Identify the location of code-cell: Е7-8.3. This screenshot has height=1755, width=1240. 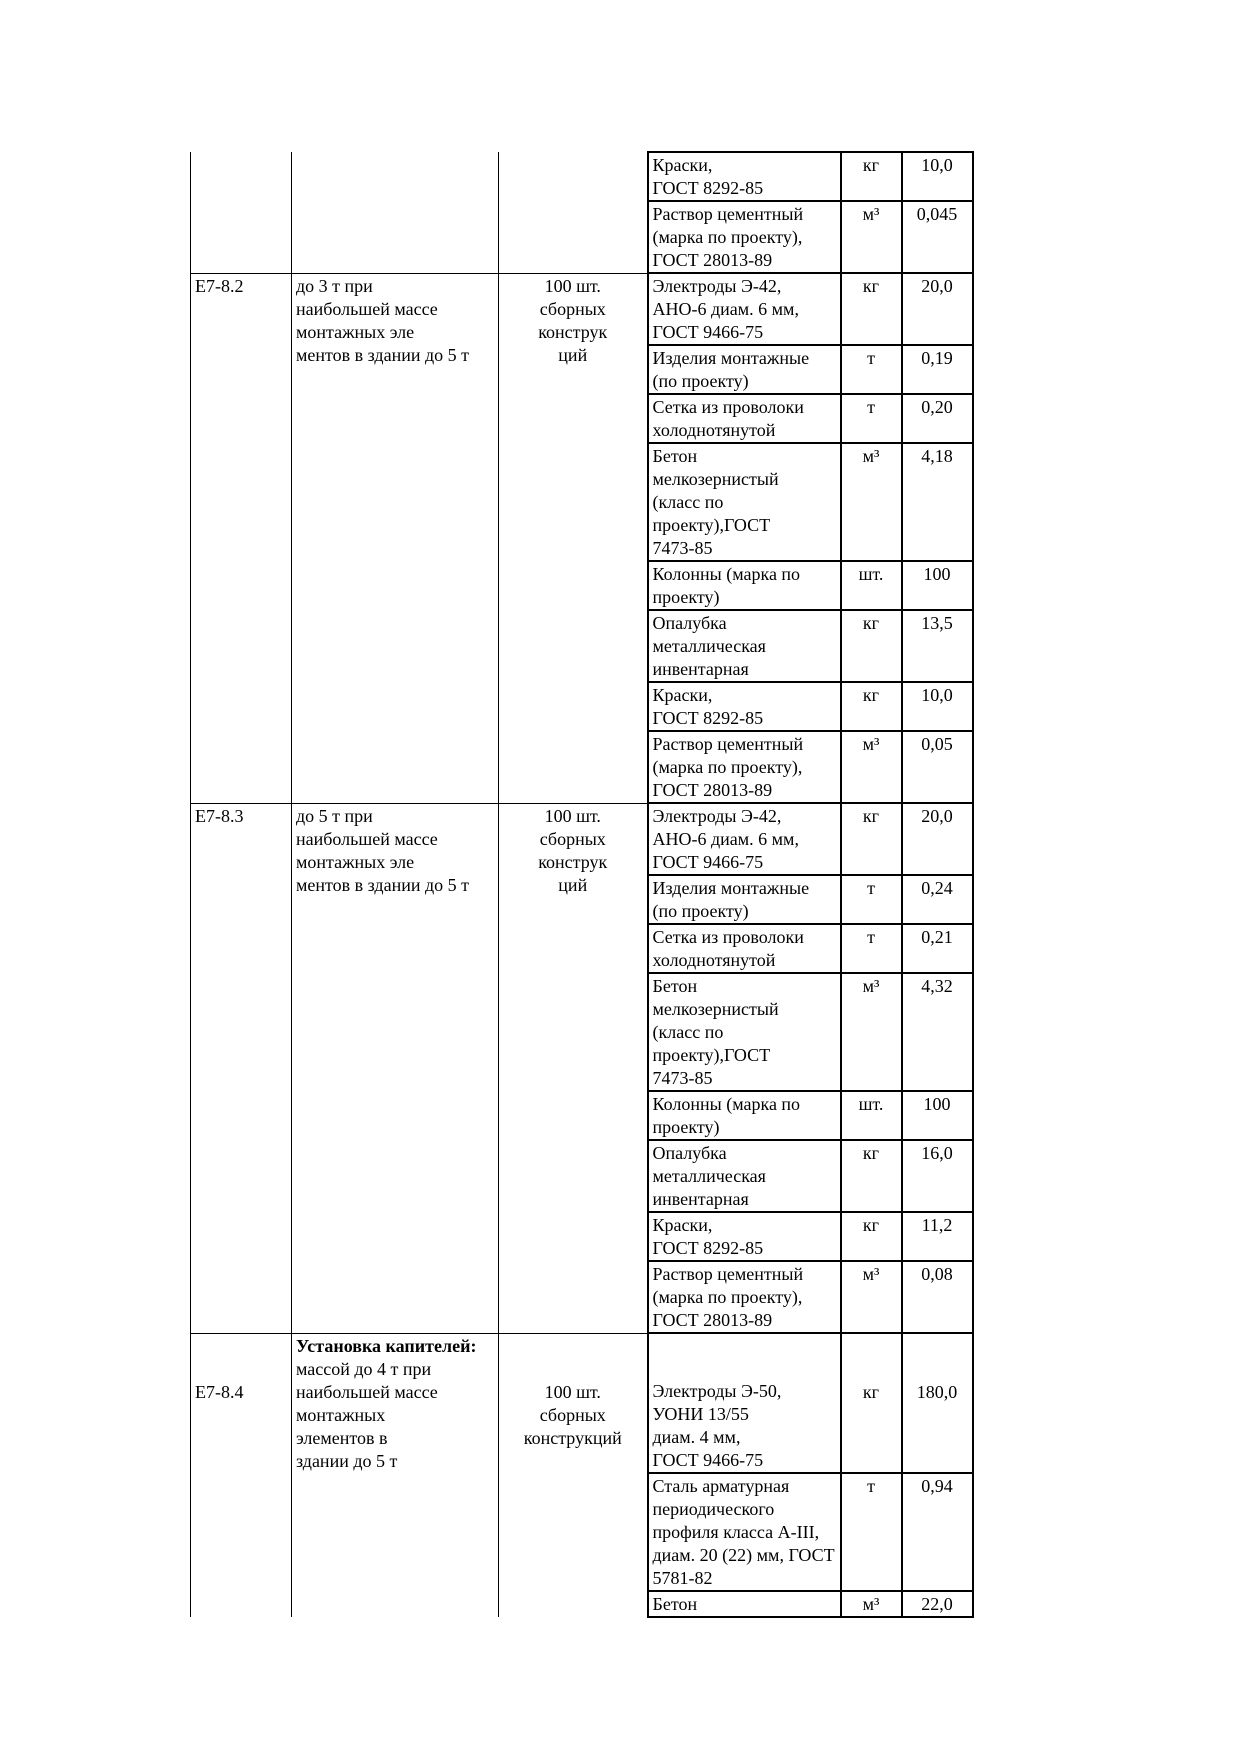
(241, 1068).